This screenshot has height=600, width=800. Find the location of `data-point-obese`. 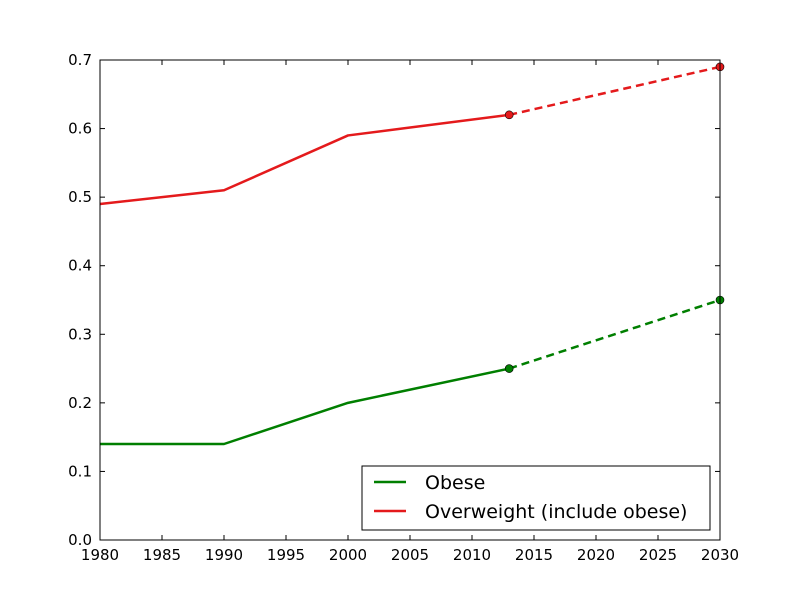

data-point-obese is located at coordinates (509, 368).